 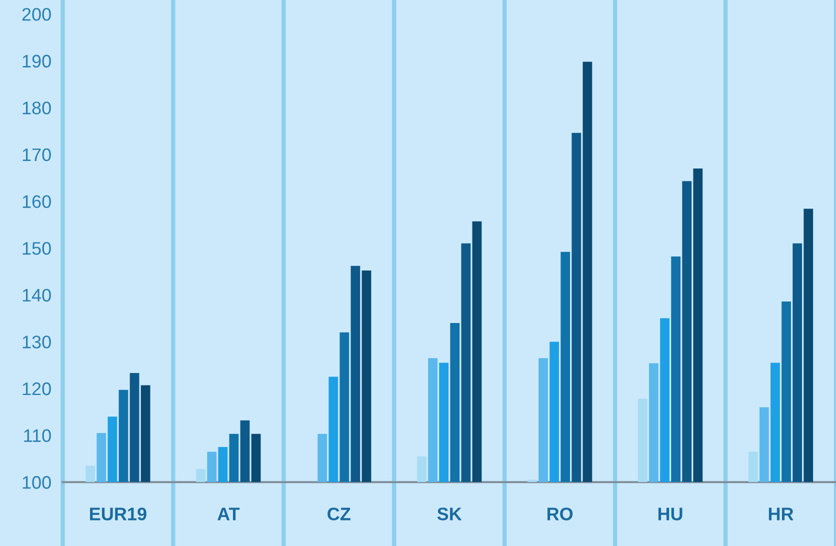 I want to click on x-tick-label: AT, so click(x=228, y=514).